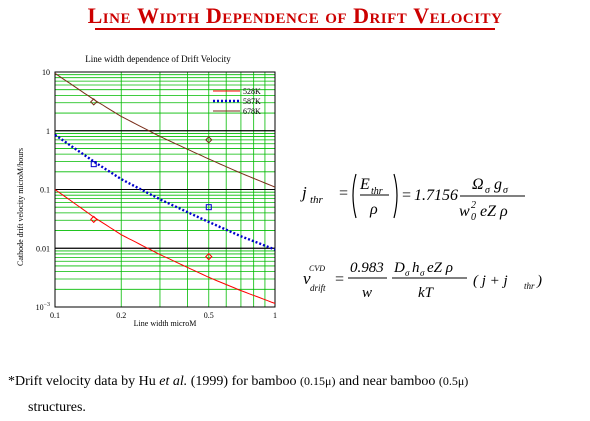 This screenshot has width=590, height=421. I want to click on footnote-text-3: and near bamboo, so click(387, 381).